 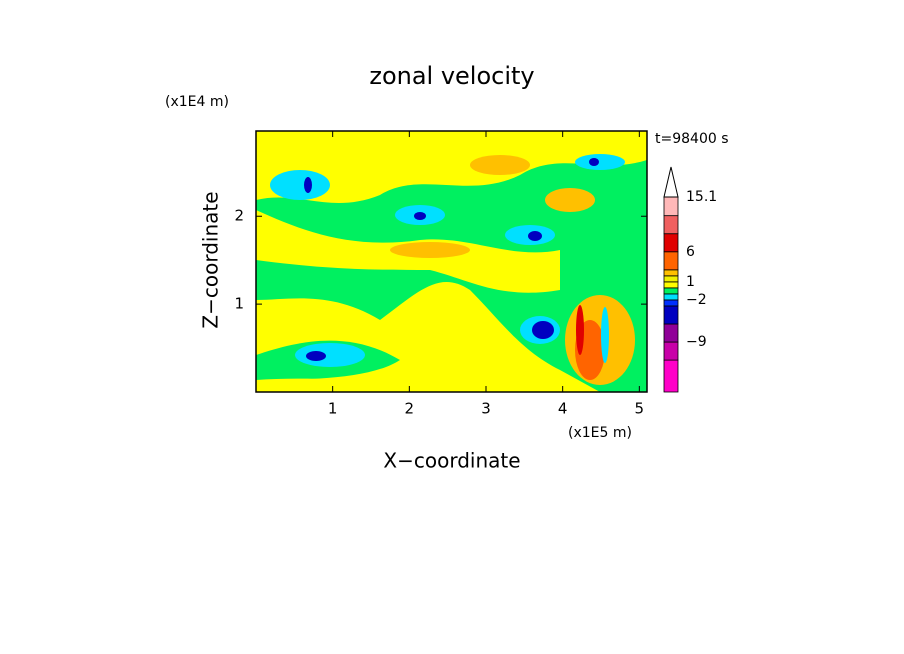 What do you see at coordinates (690, 282) in the screenshot?
I see `colorbar-tick-label: 1` at bounding box center [690, 282].